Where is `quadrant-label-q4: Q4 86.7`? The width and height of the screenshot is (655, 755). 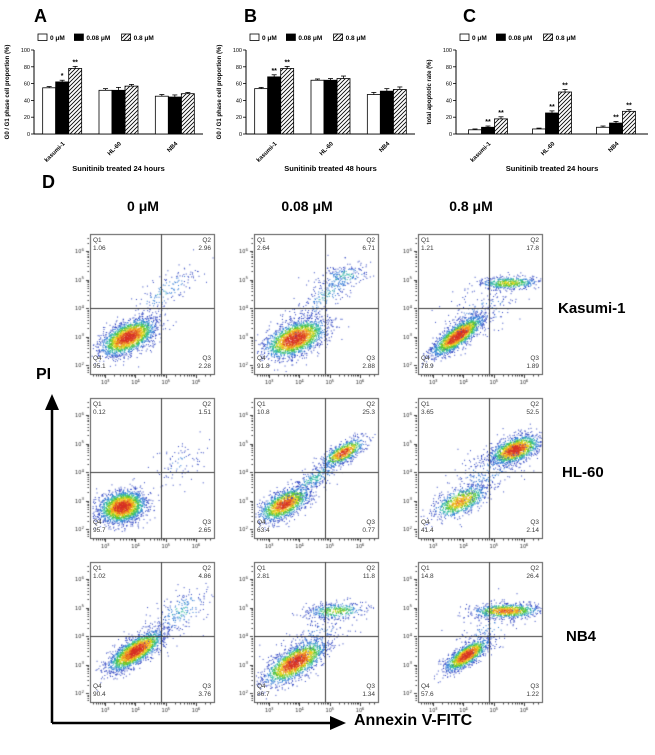 quadrant-label-q4: Q4 86.7 is located at coordinates (263, 690).